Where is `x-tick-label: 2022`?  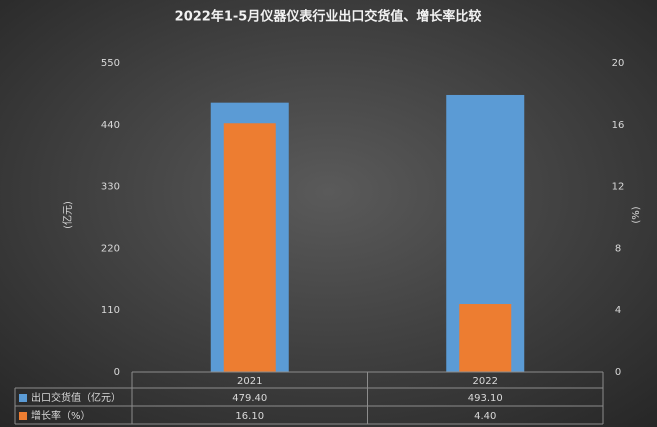
x-tick-label: 2022 is located at coordinates (485, 381).